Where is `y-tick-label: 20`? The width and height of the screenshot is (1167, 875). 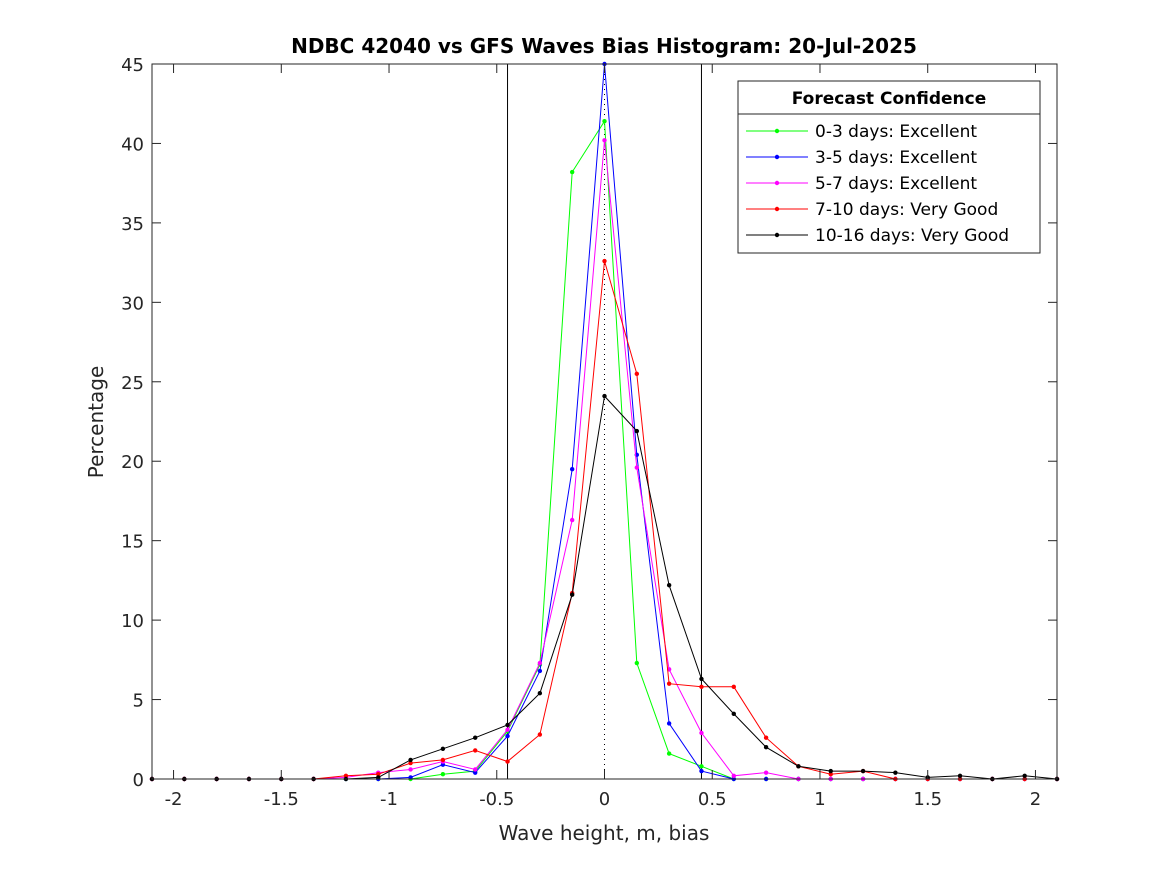 y-tick-label: 20 is located at coordinates (132, 462).